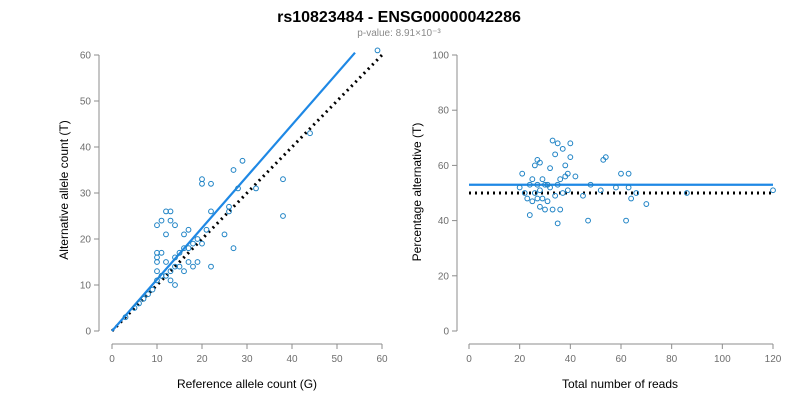 Image resolution: width=800 pixels, height=400 pixels. I want to click on left-y-tick-label: 60, so click(86, 56).